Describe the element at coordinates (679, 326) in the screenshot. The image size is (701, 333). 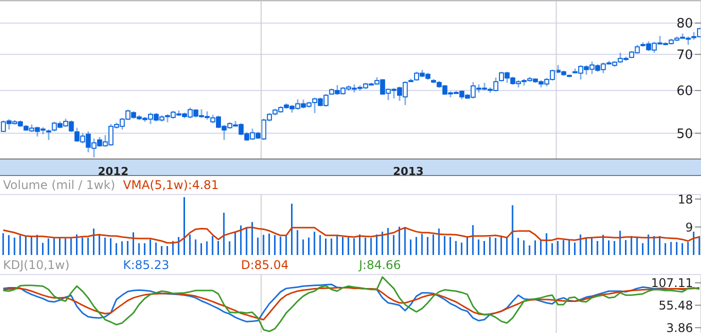
I see `y-tick-label: 3.86` at that location.